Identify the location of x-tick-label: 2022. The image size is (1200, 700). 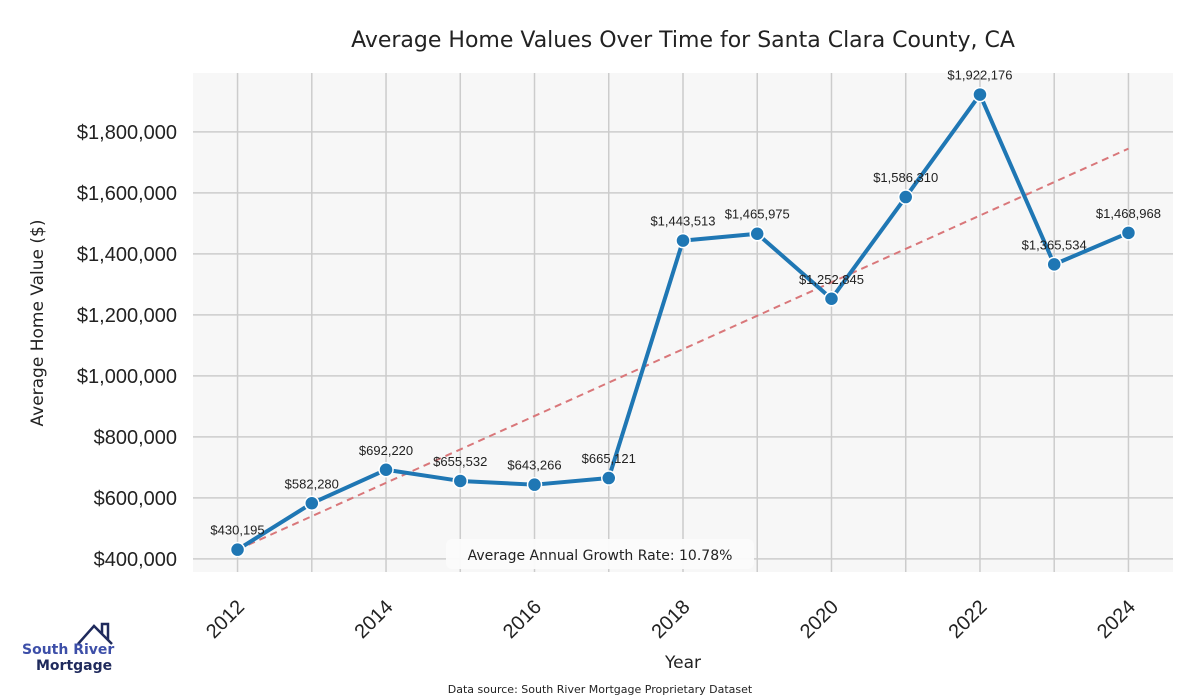
(967, 619).